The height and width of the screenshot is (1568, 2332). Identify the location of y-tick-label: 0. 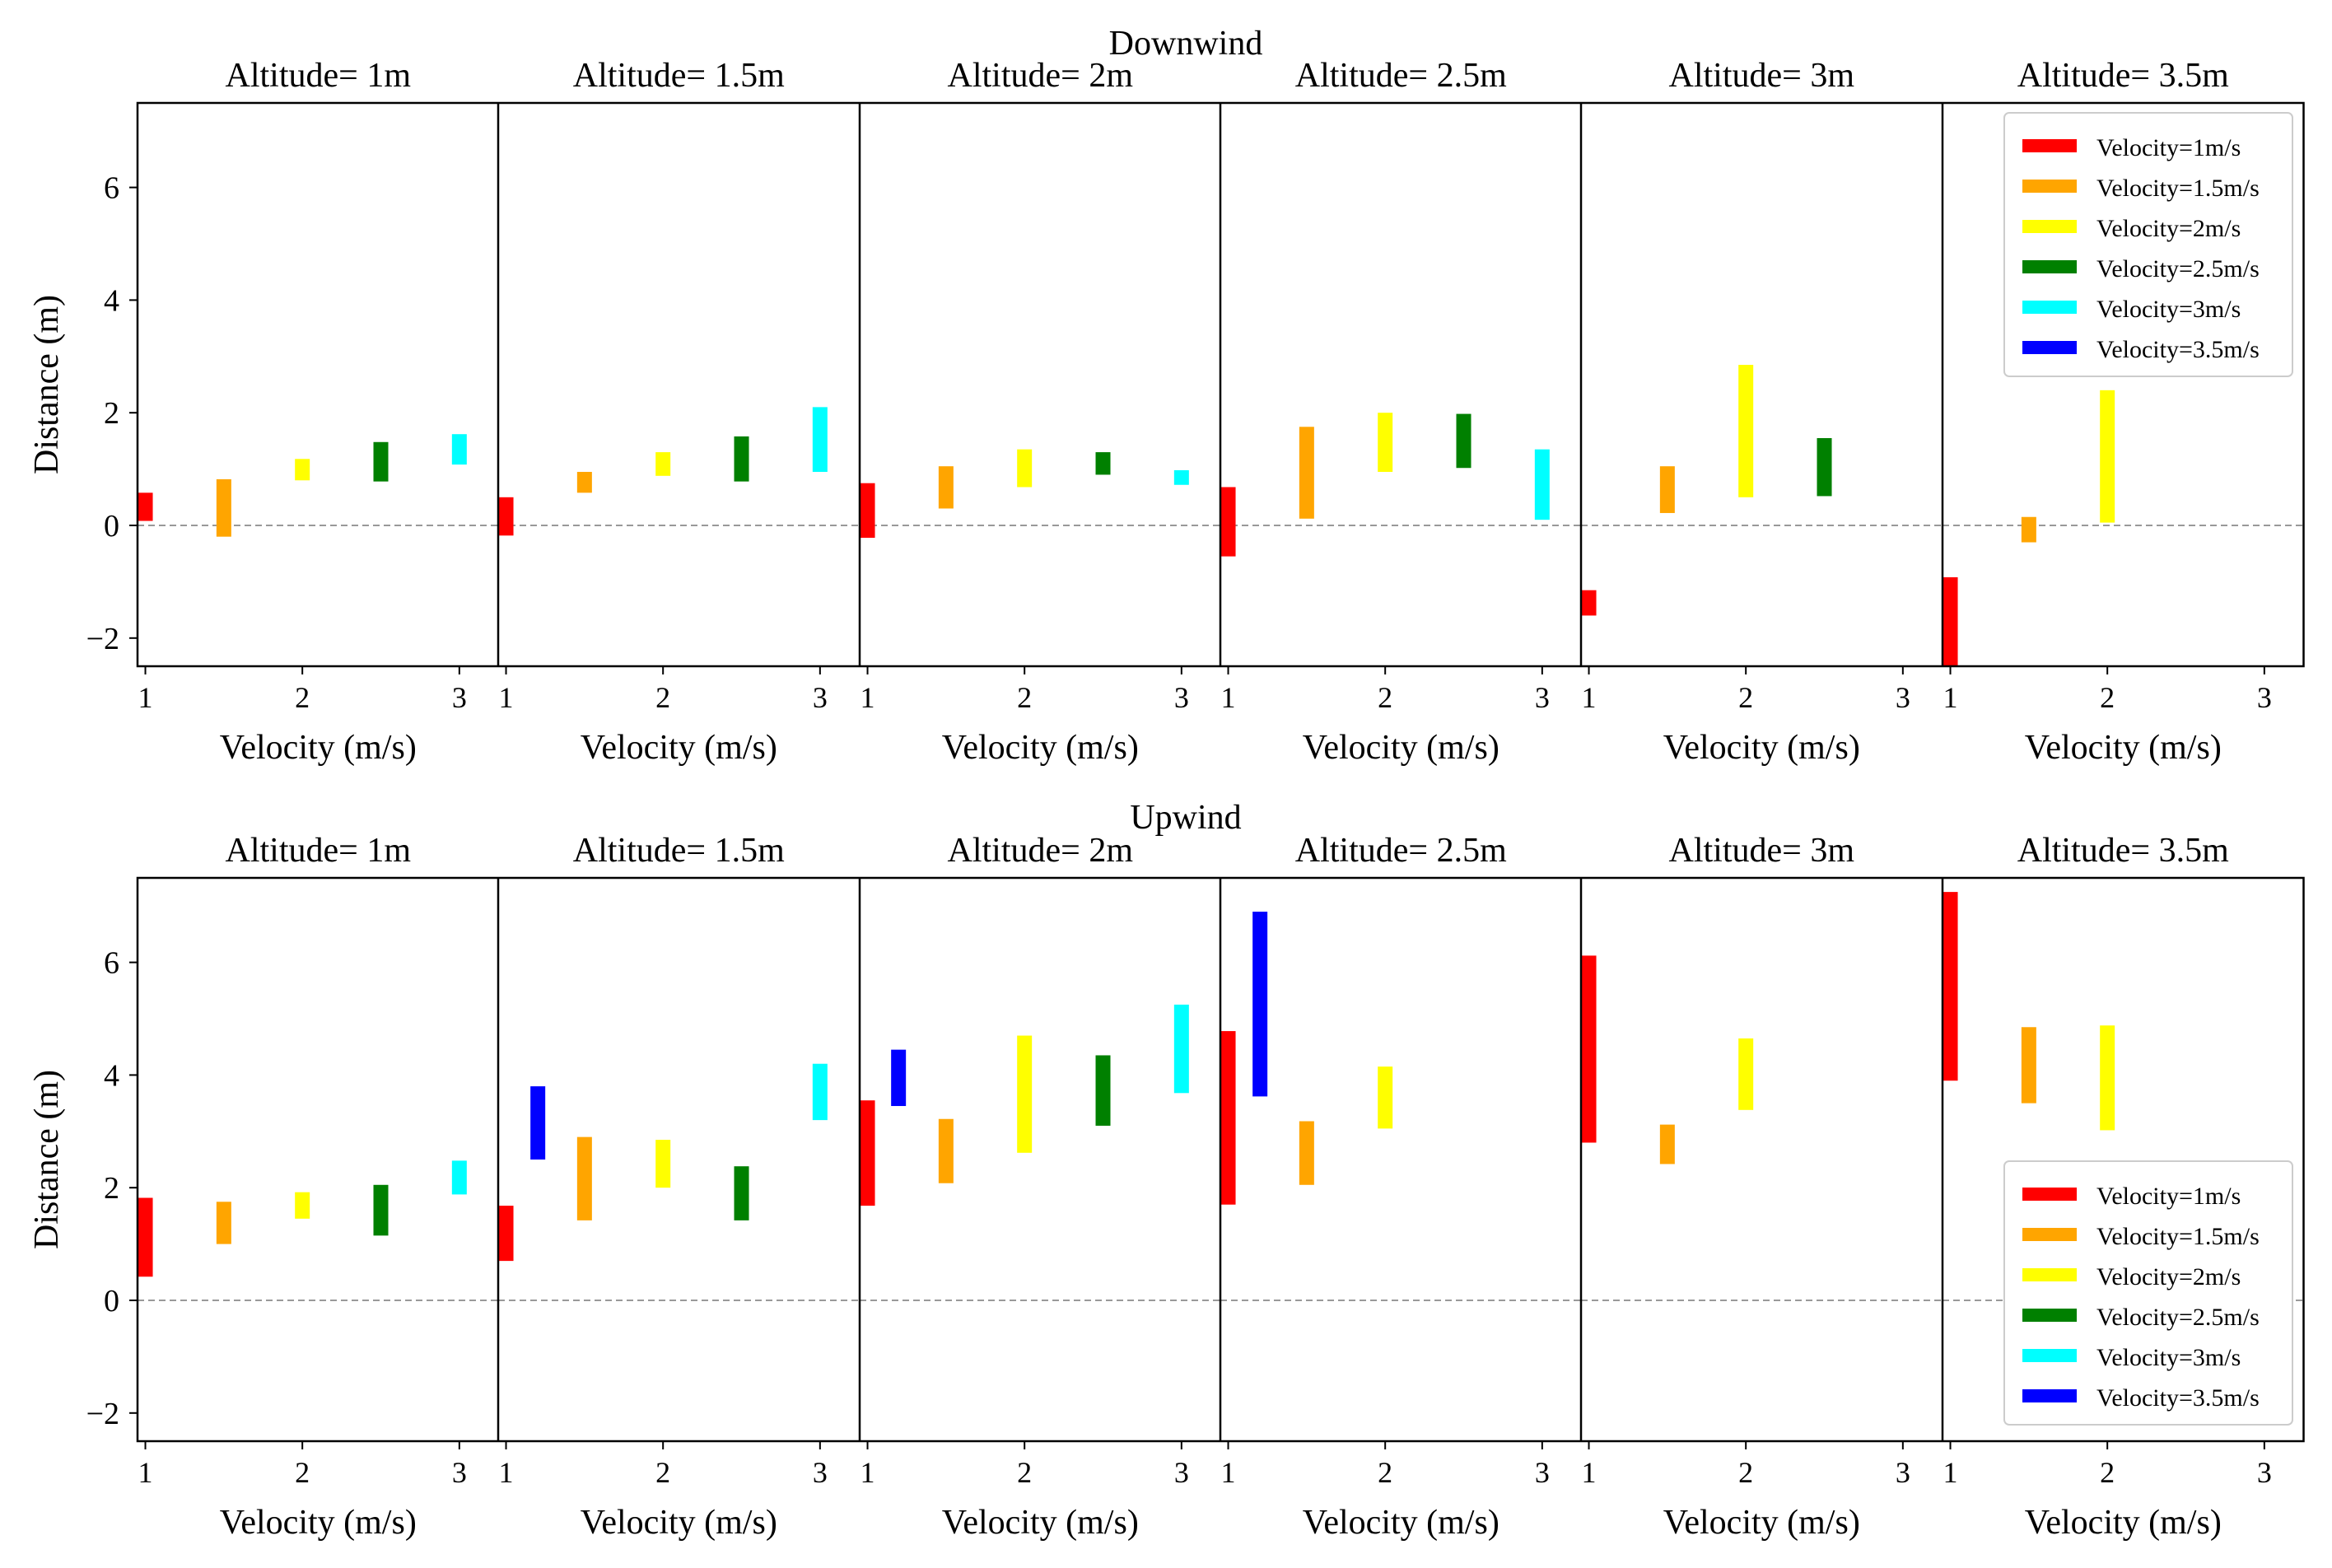
(111, 526).